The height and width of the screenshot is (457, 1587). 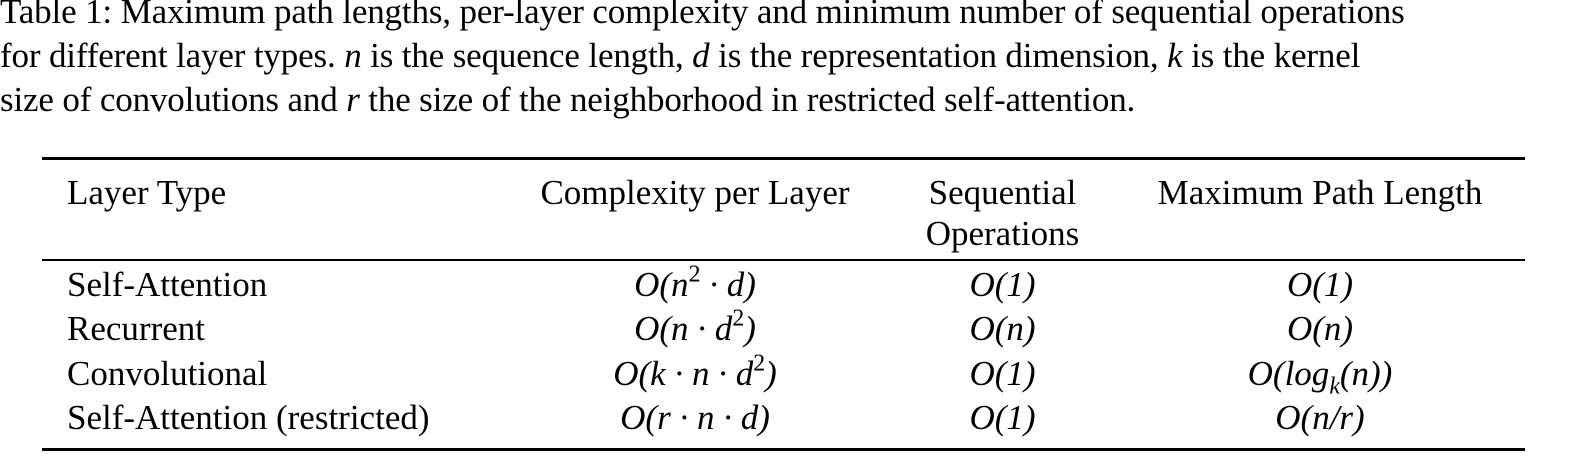 I want to click on caption-text: is the representation dimension,, so click(x=938, y=55).